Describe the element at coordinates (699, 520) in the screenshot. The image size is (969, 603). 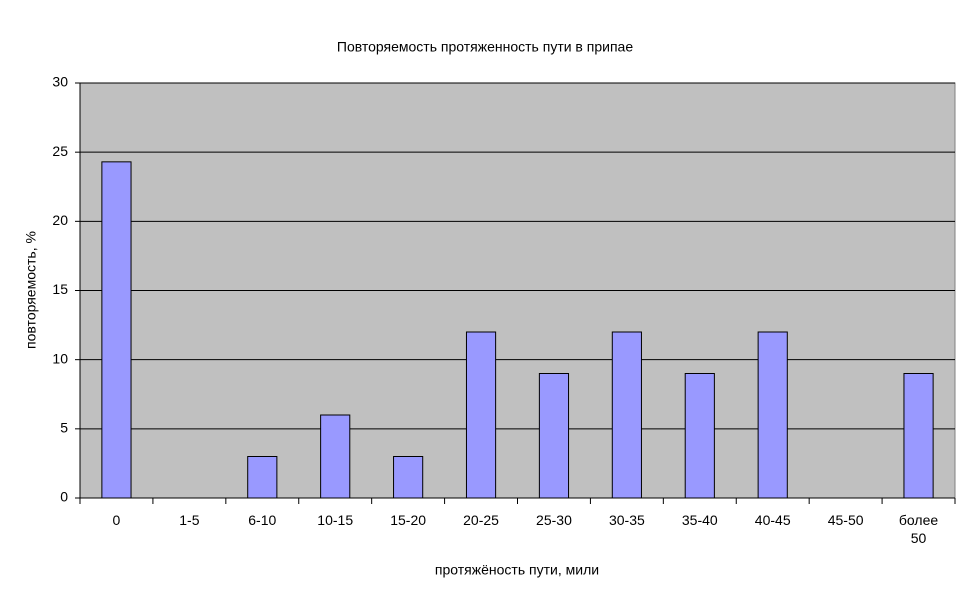
I see `x-tick-label: 35-40` at that location.